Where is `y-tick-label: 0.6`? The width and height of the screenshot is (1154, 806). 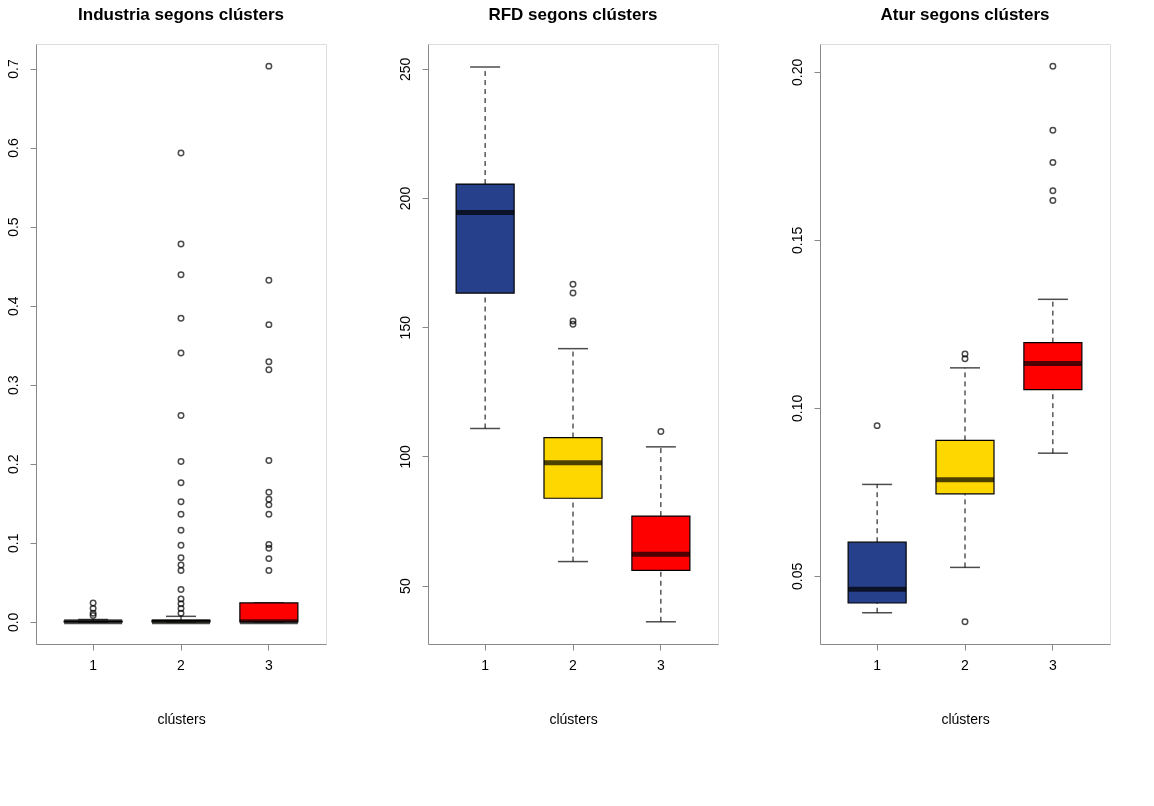 y-tick-label: 0.6 is located at coordinates (12, 148).